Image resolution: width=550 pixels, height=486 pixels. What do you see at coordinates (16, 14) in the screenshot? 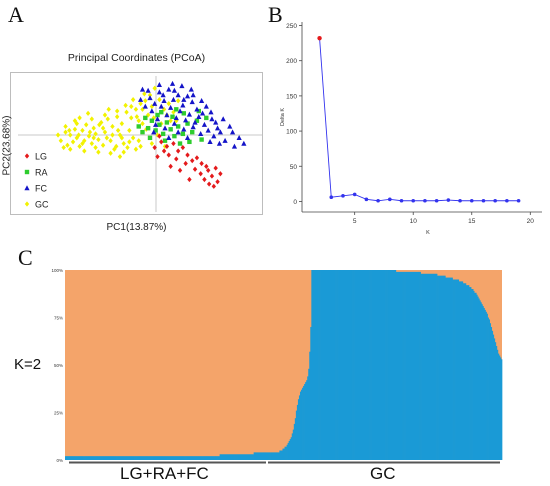
I see `panel-label-a: A` at bounding box center [16, 14].